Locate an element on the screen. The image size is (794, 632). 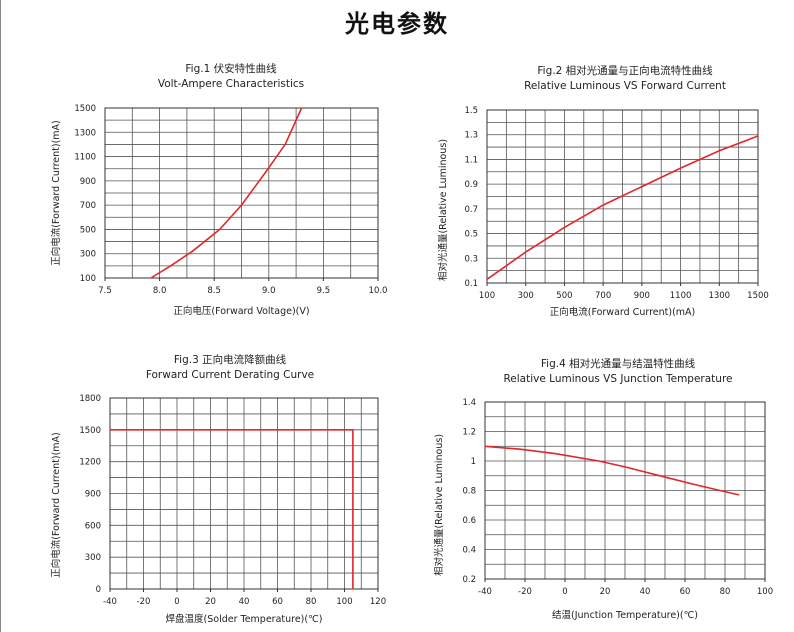
x-tick-label: 9.0 is located at coordinates (269, 291).